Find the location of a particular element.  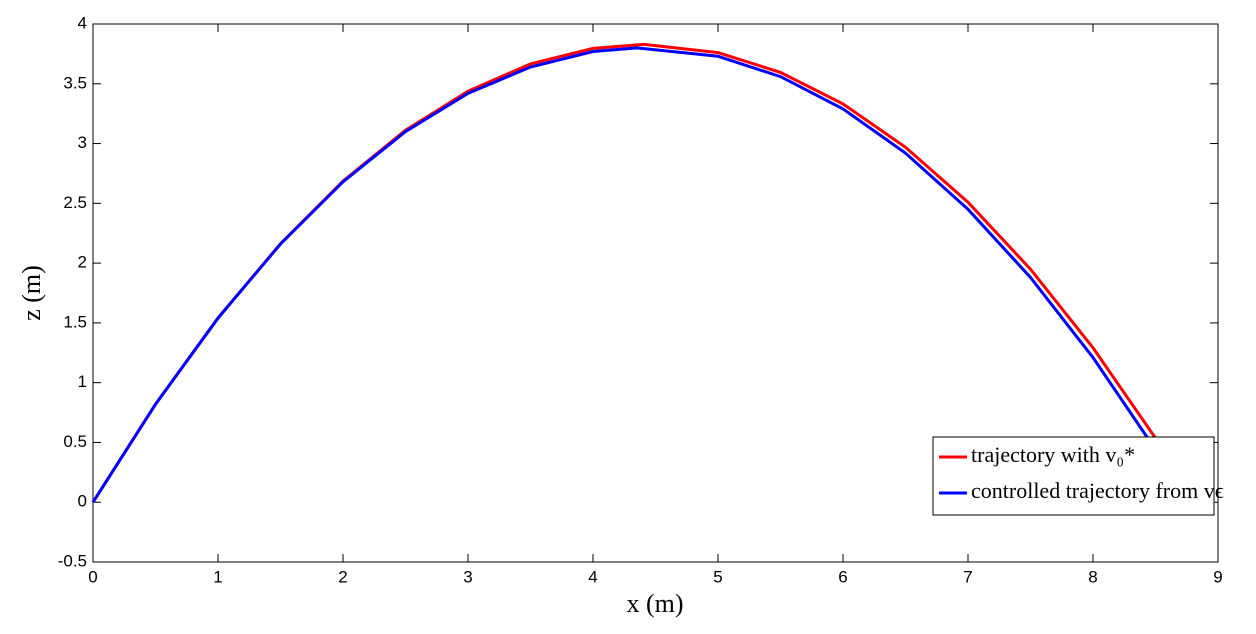

y-axis-label: z (m) is located at coordinates (31, 293).